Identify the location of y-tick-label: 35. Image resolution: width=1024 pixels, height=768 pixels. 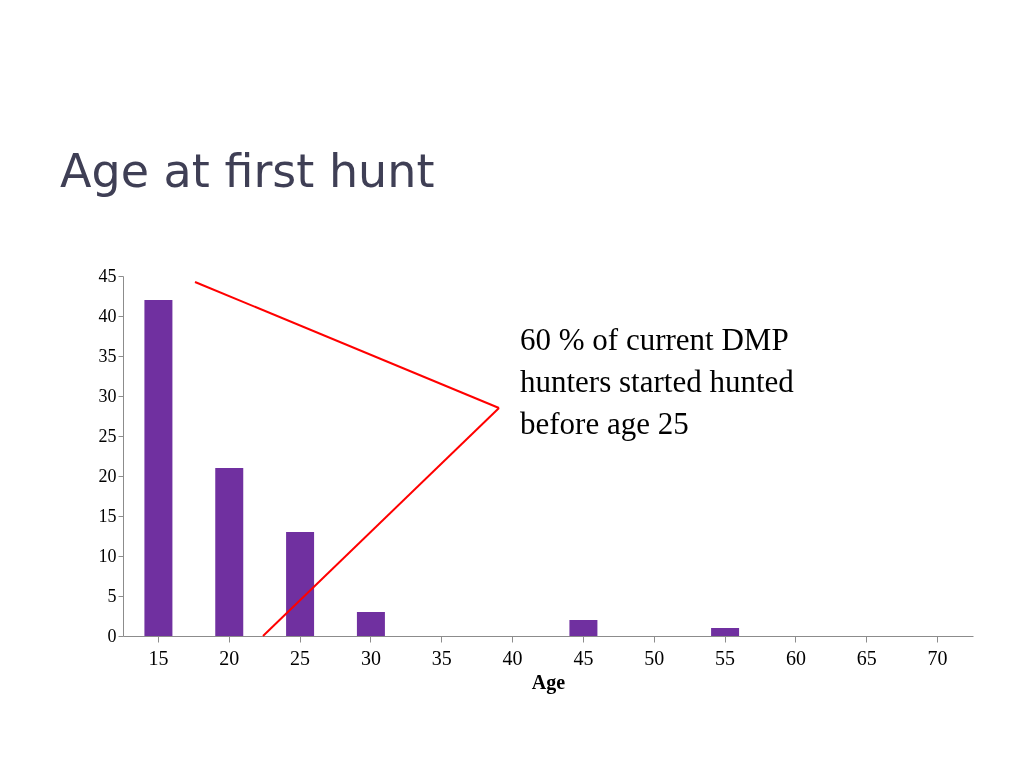
(107, 355).